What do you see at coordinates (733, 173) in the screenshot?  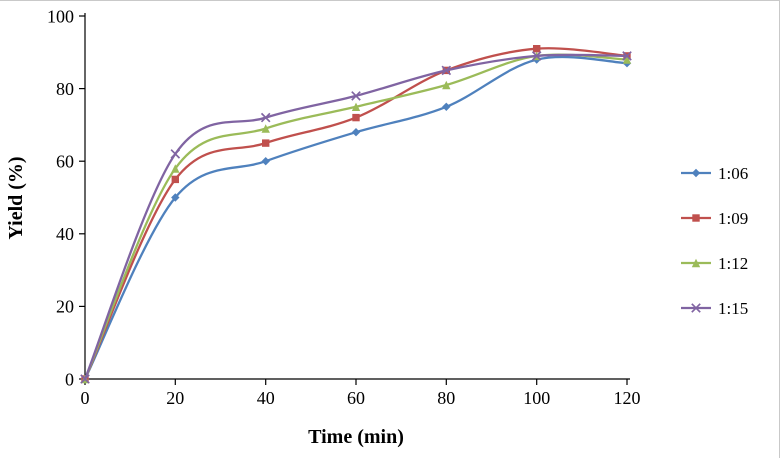 I see `legend-label: 1:06` at bounding box center [733, 173].